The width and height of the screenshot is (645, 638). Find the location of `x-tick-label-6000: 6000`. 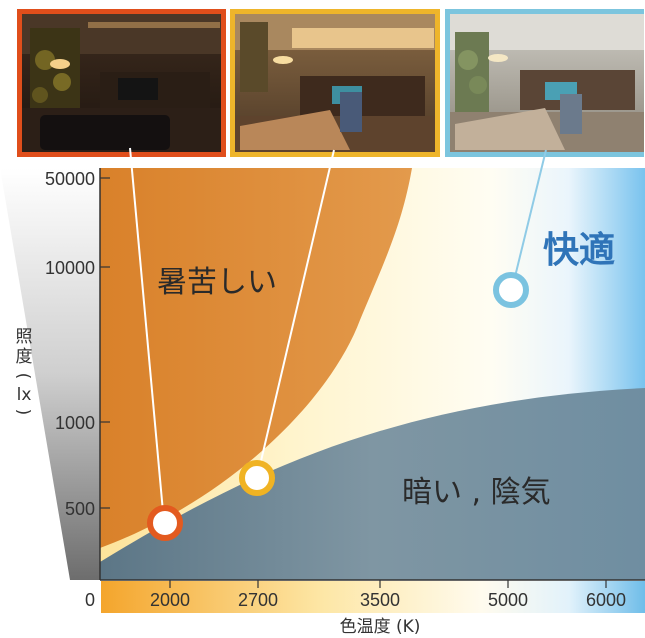

x-tick-label-6000: 6000 is located at coordinates (606, 600).